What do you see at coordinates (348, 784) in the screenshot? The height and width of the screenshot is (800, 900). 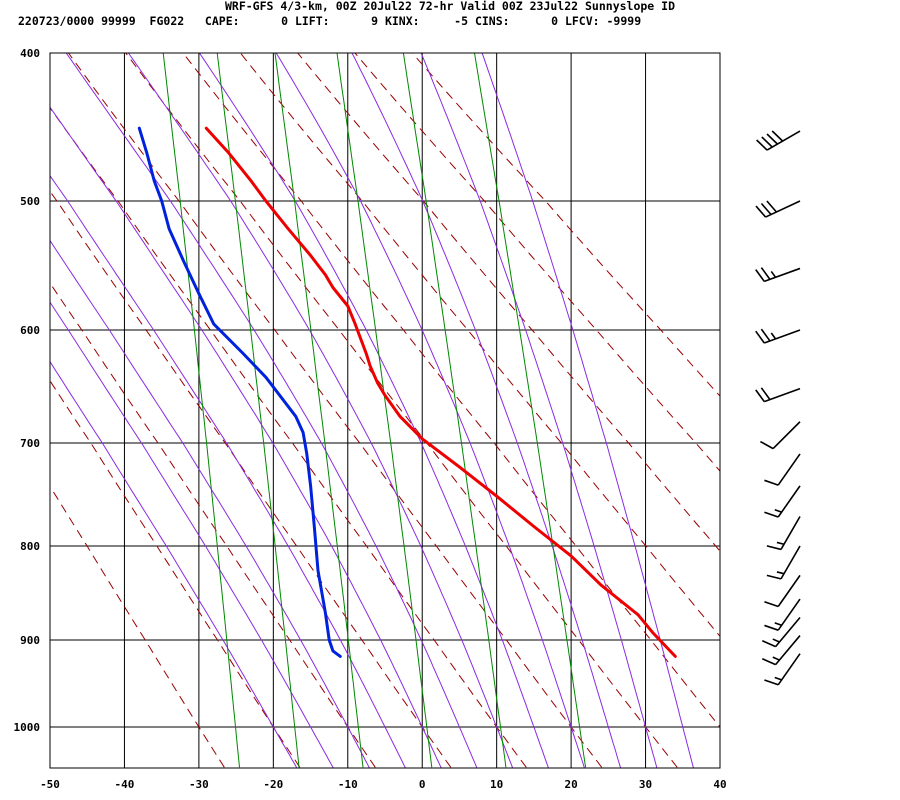 I see `x-tick-label: -10` at bounding box center [348, 784].